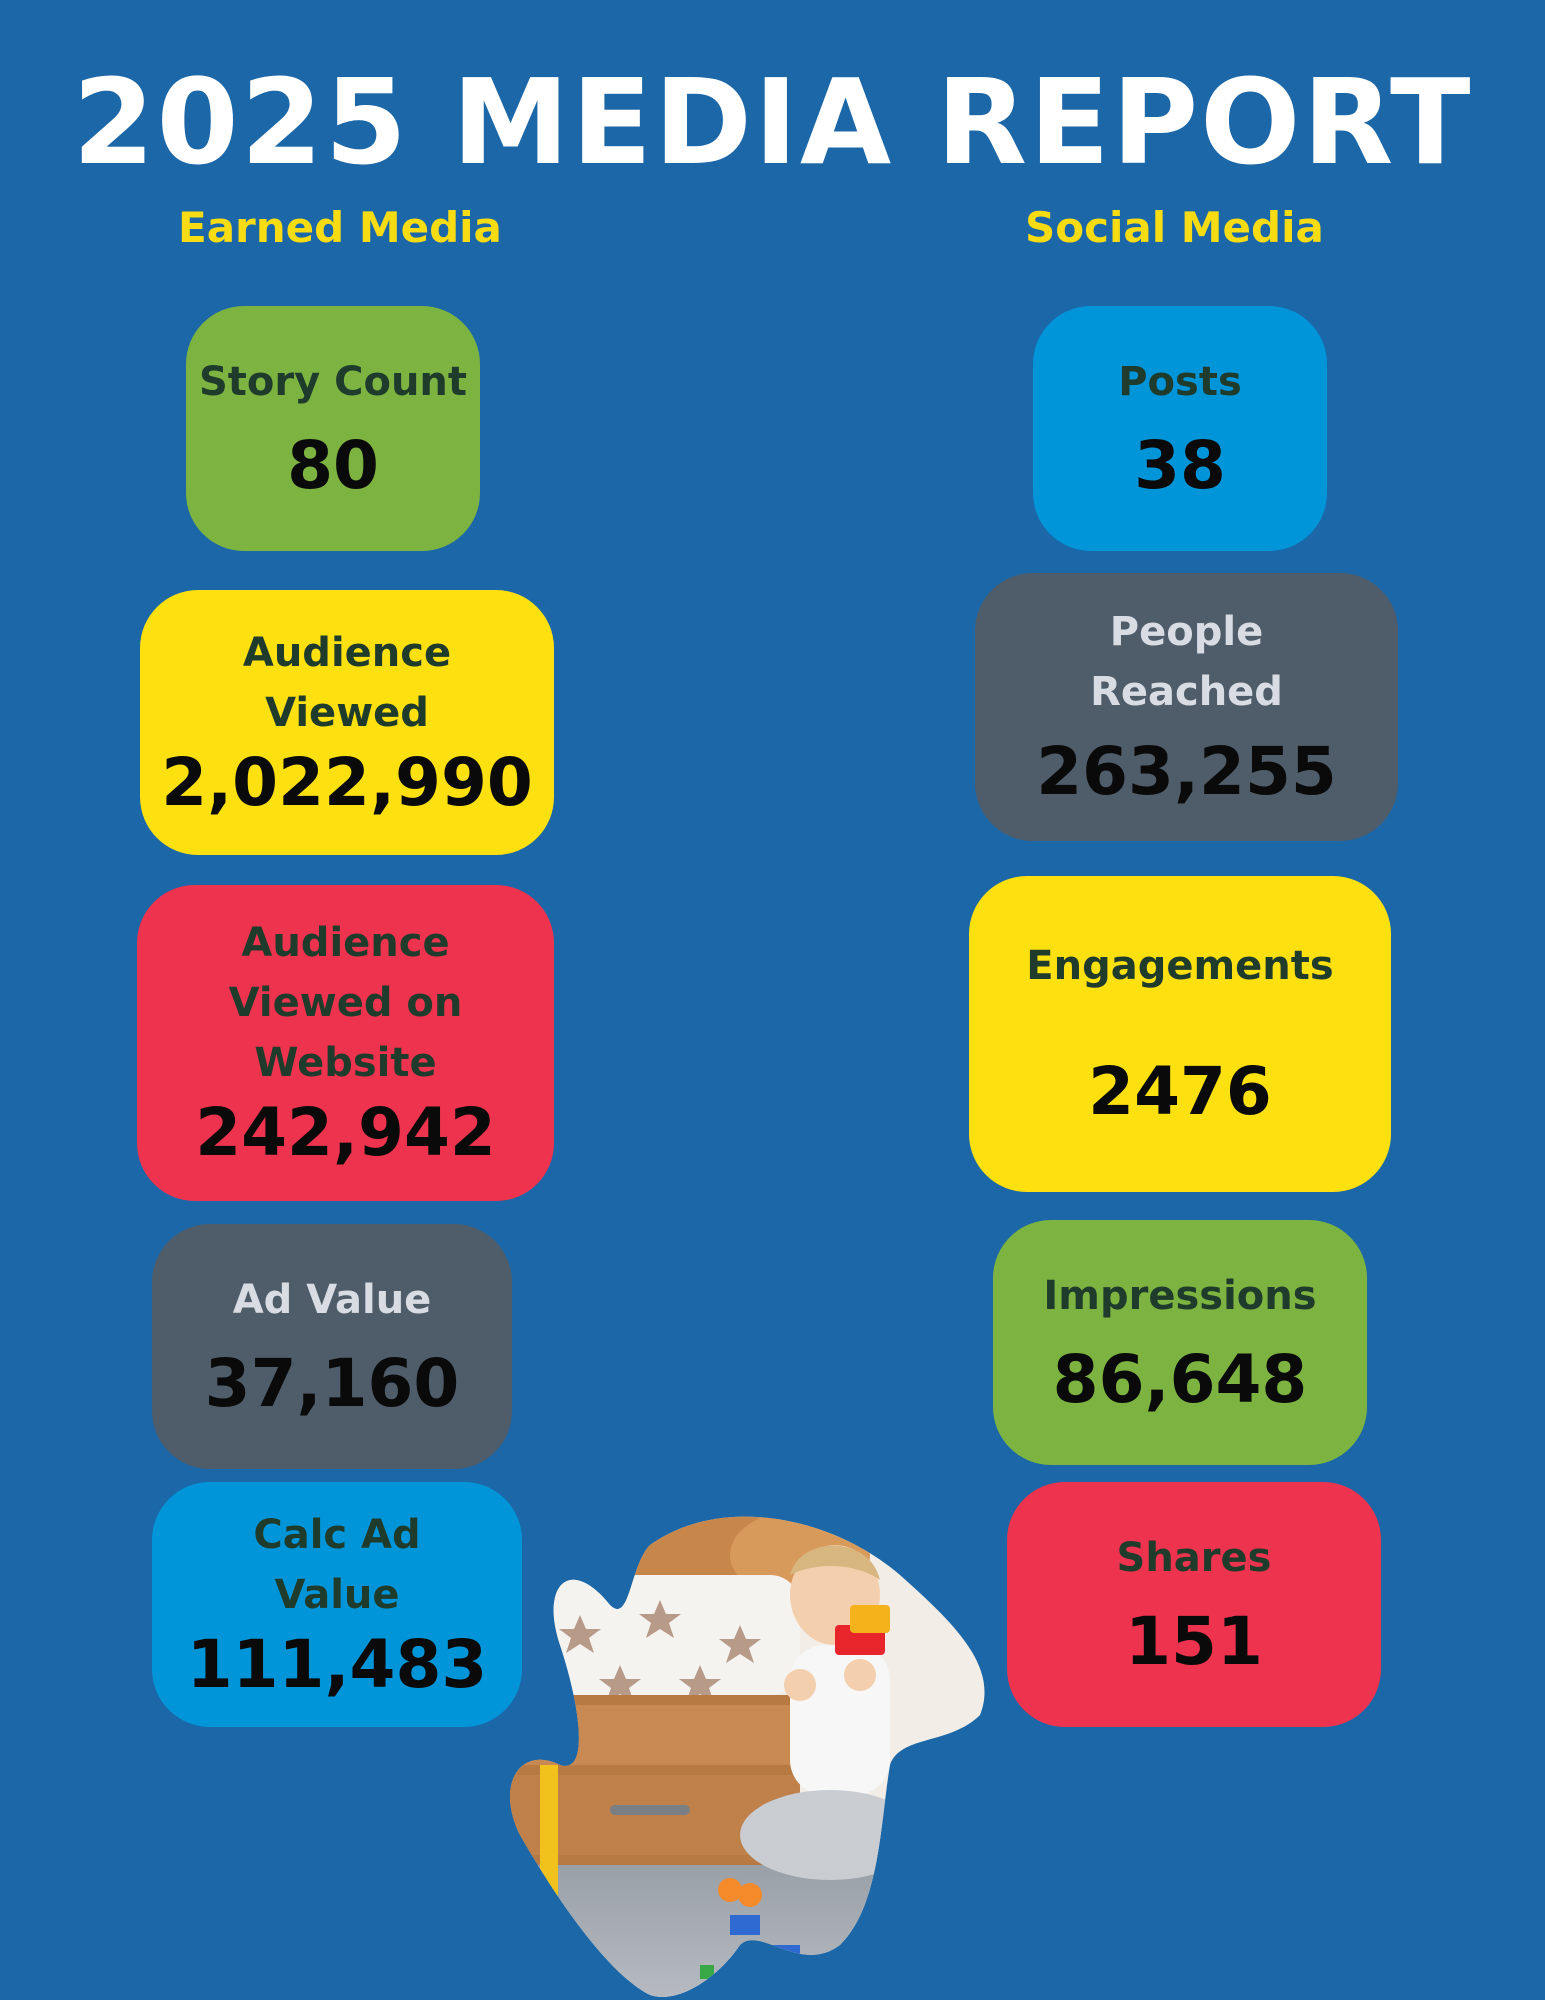  Describe the element at coordinates (333, 381) in the screenshot. I see `story-count-label: Story Count` at that location.